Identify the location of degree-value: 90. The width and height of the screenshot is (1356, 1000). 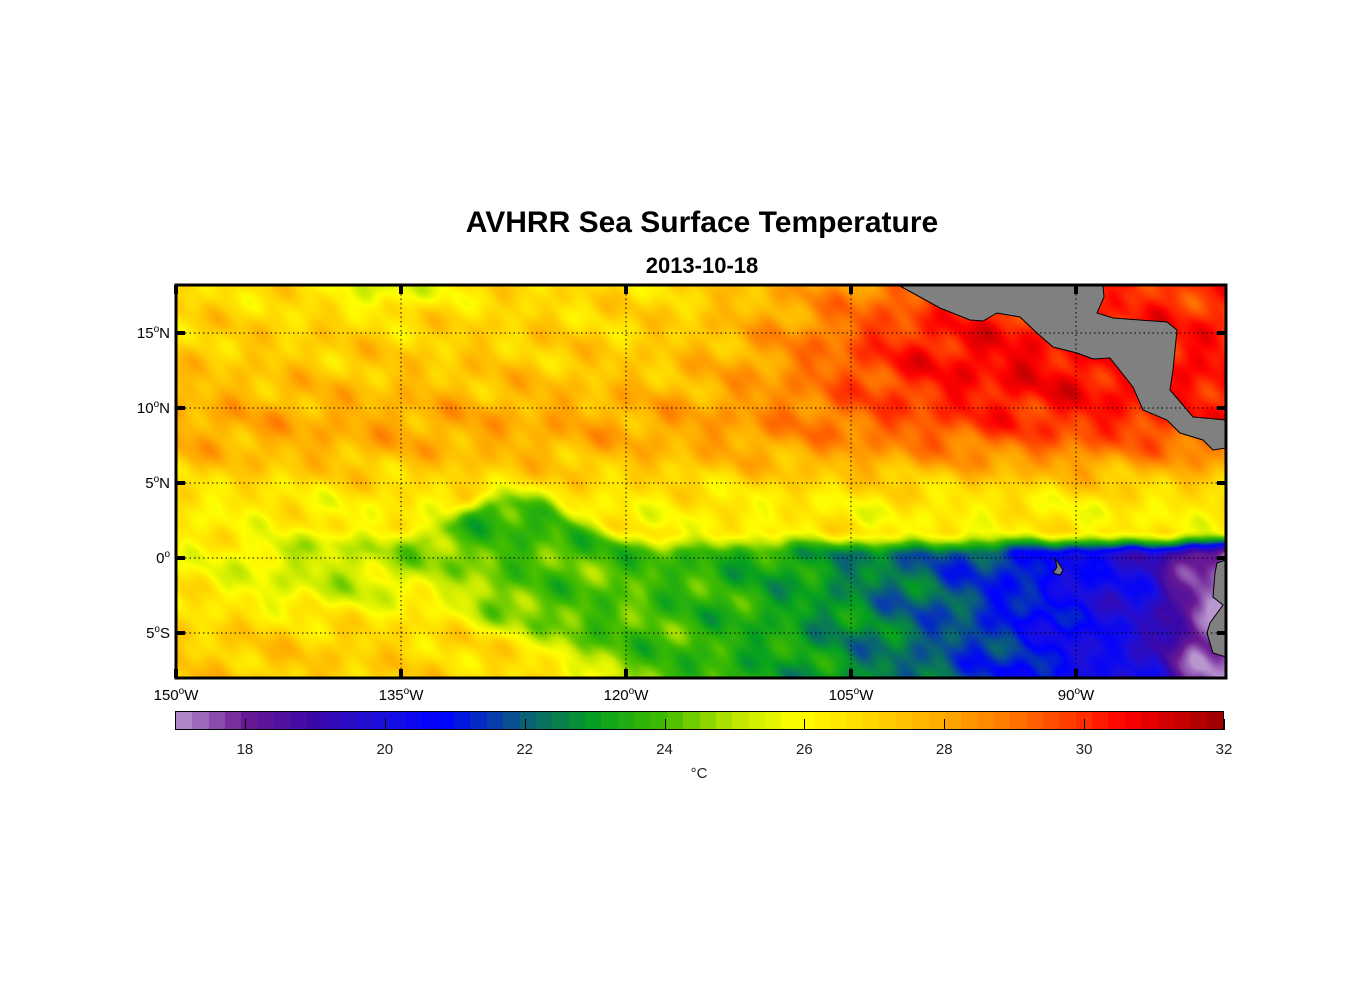
(1066, 695).